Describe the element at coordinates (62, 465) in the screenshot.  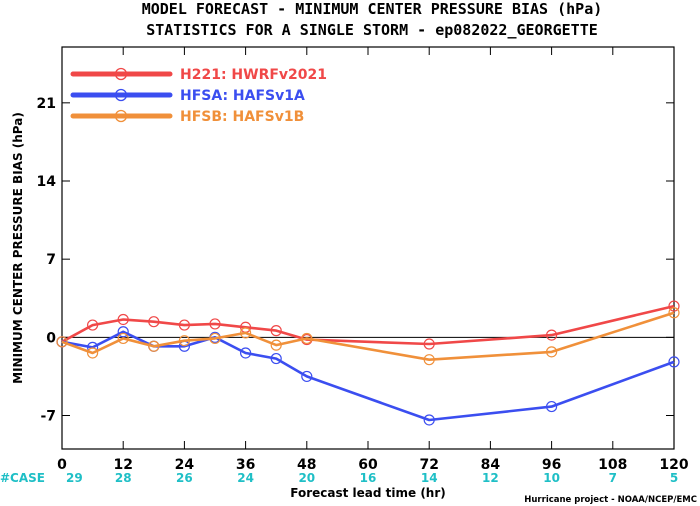
I see `x-tick-label: 0` at that location.